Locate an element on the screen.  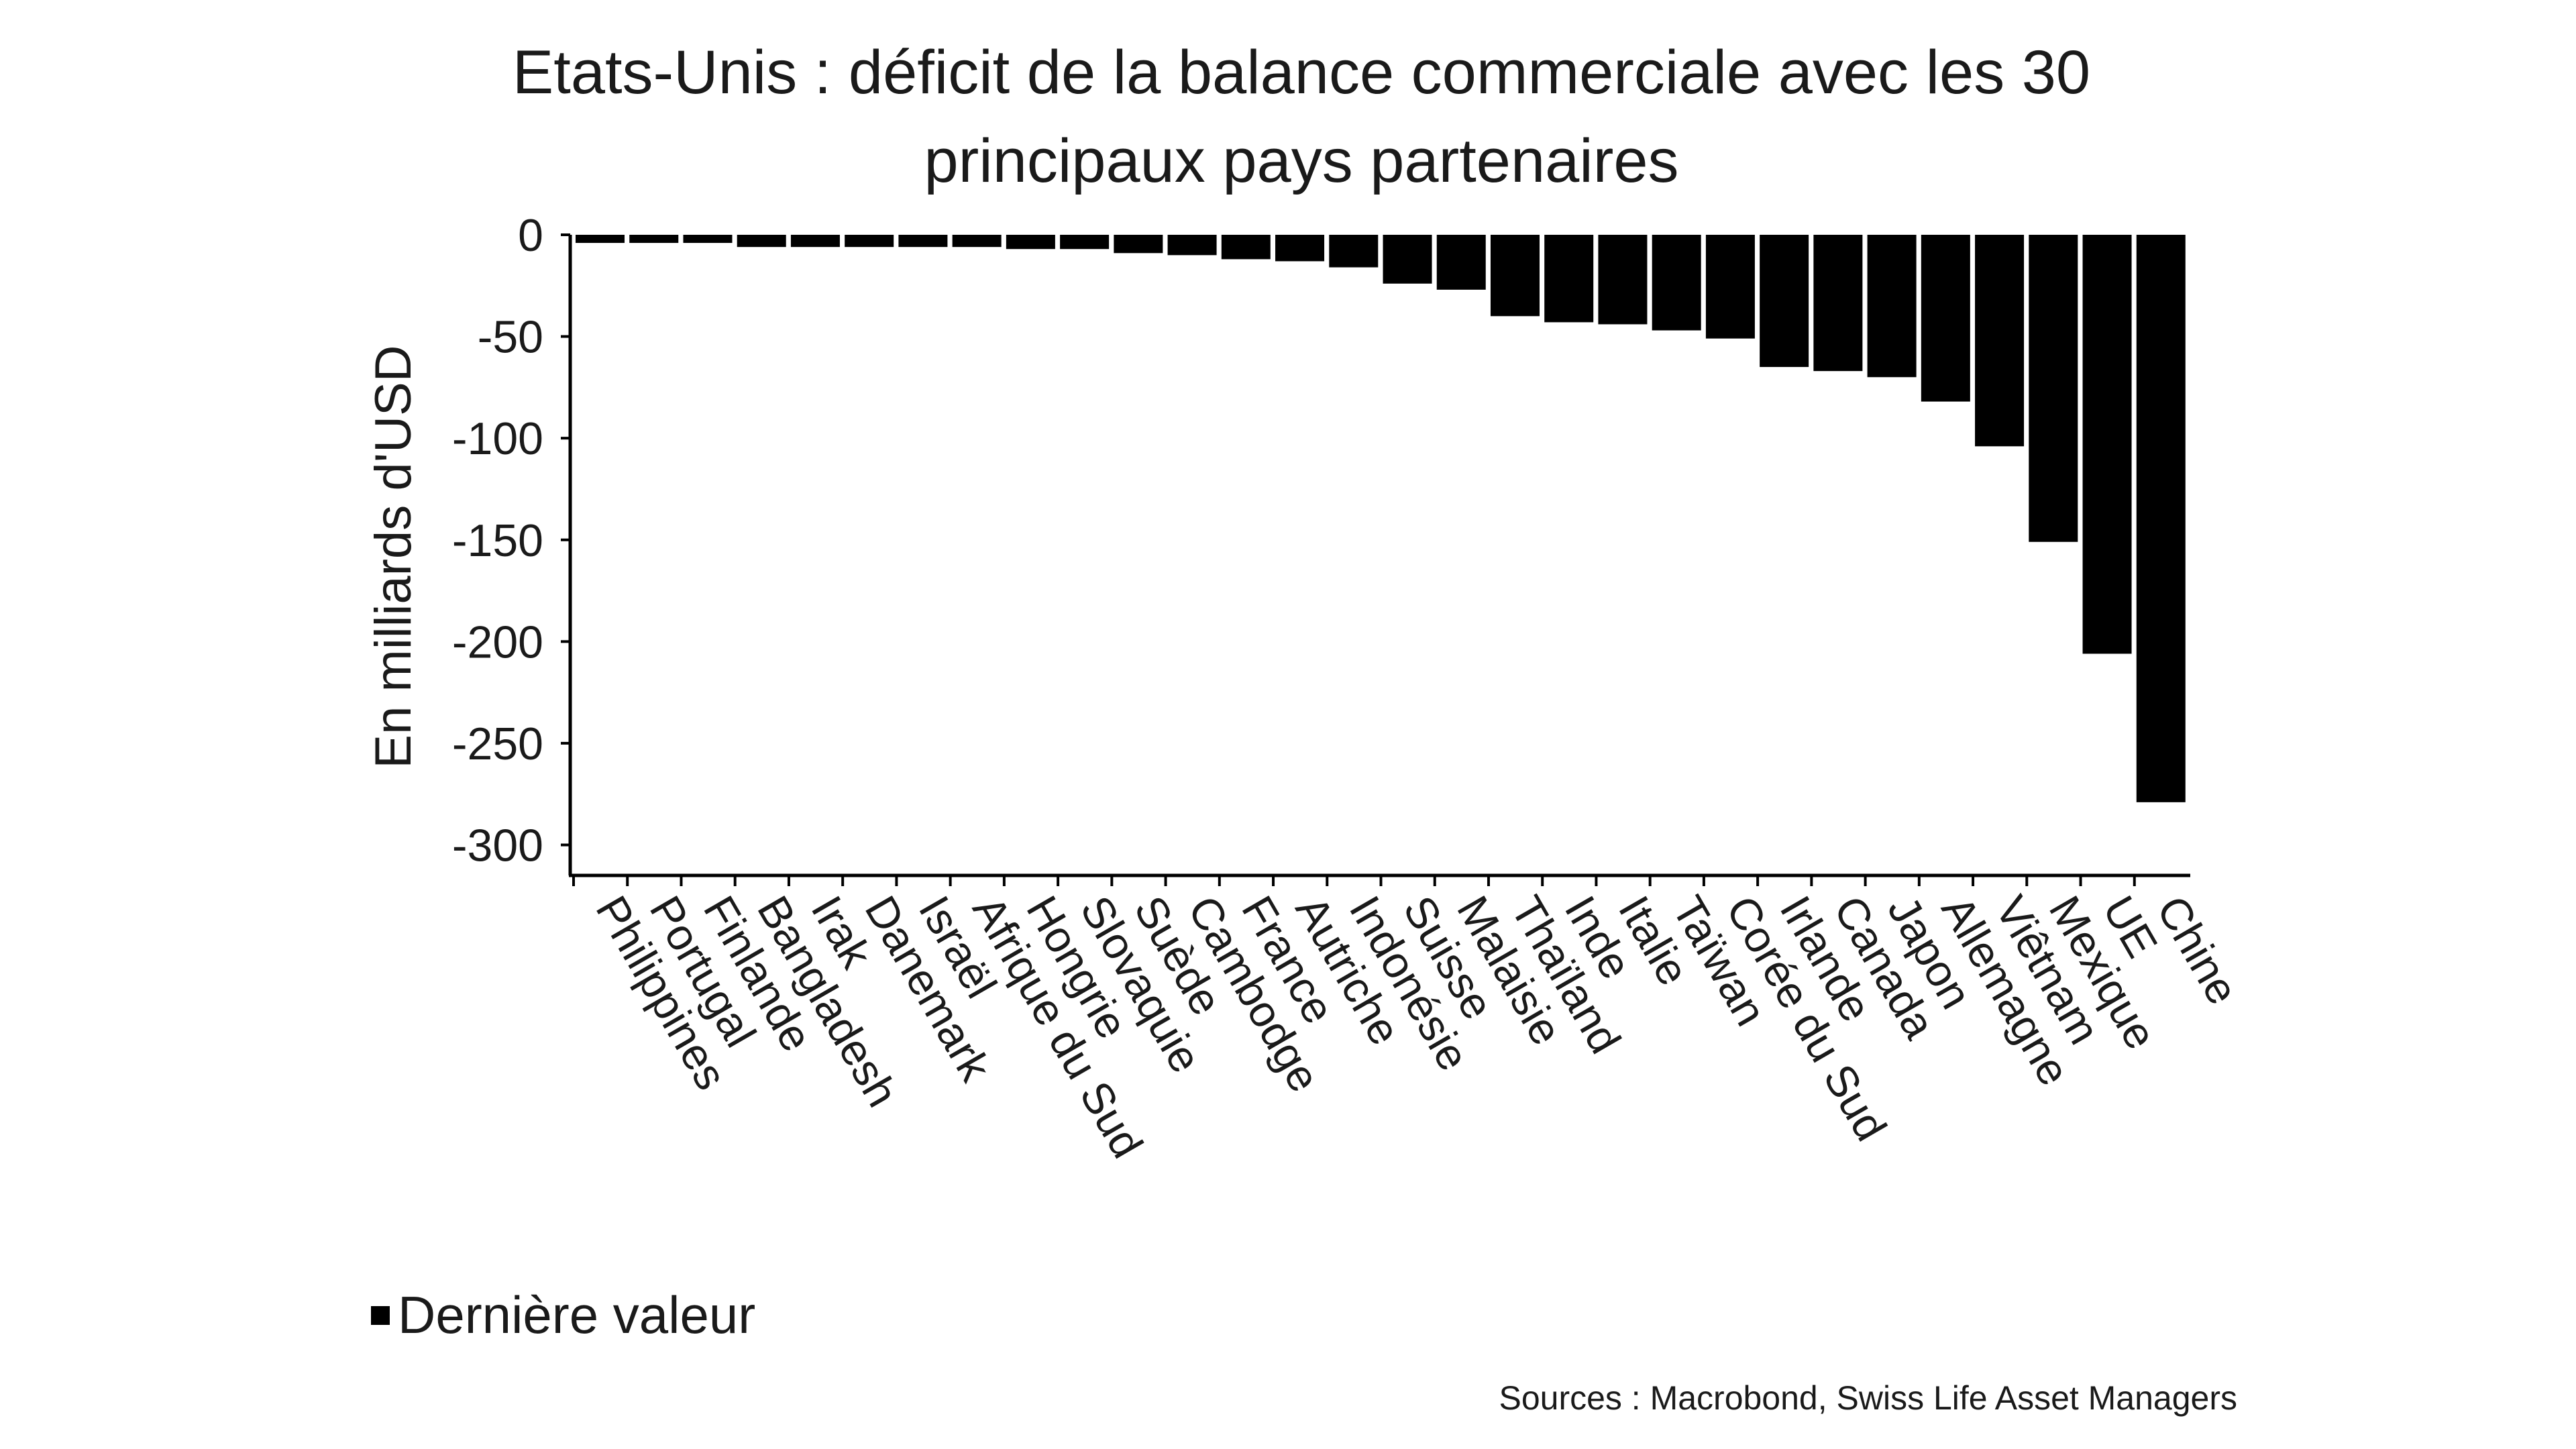
y-axis-ticks: 0 -50 -100 -150 -200 -250 -300 is located at coordinates (511, 540).